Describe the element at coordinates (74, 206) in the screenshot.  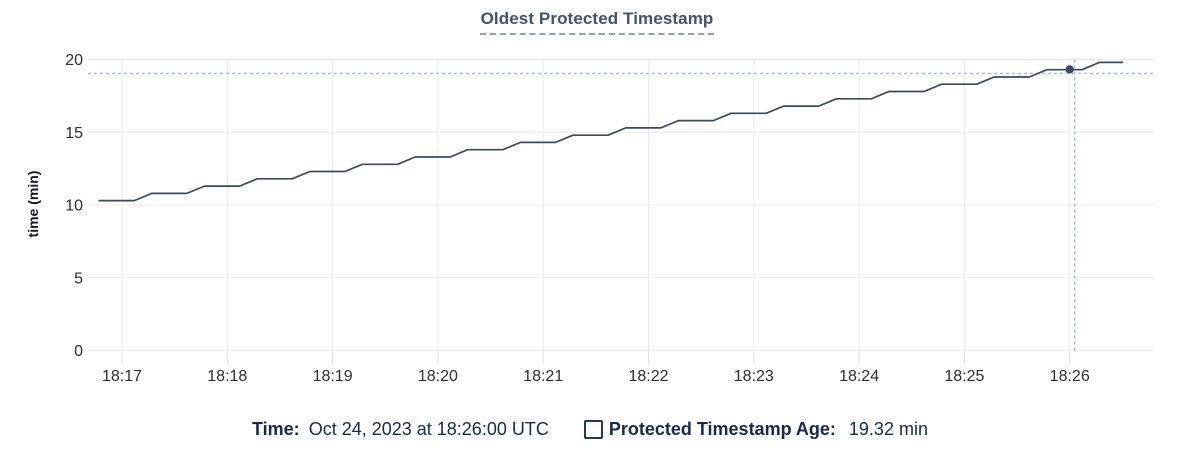
I see `y-tick-label: 10` at that location.